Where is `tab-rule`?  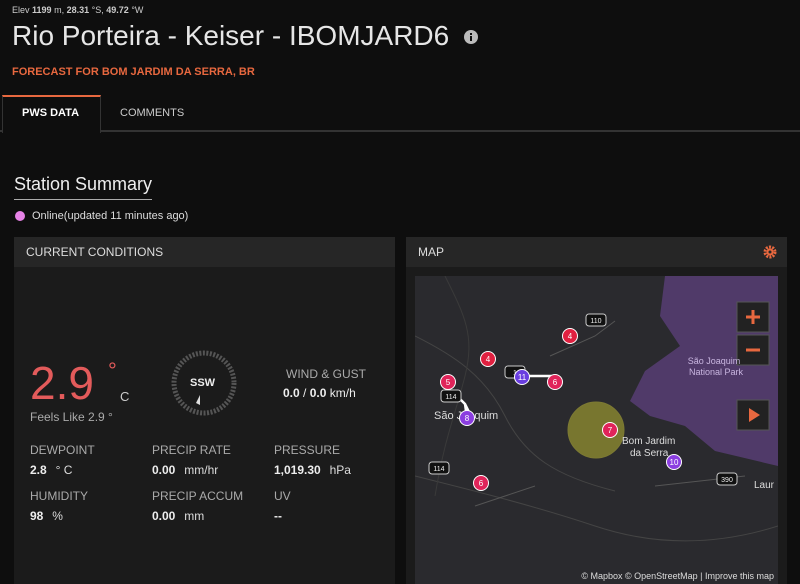
tab-rule is located at coordinates (400, 131).